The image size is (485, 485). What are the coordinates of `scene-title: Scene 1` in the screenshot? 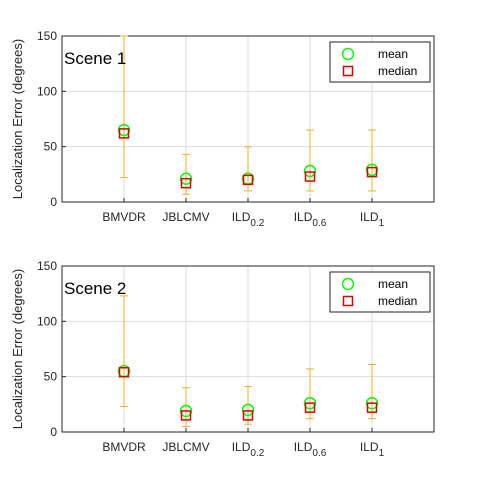 It's located at (95, 58).